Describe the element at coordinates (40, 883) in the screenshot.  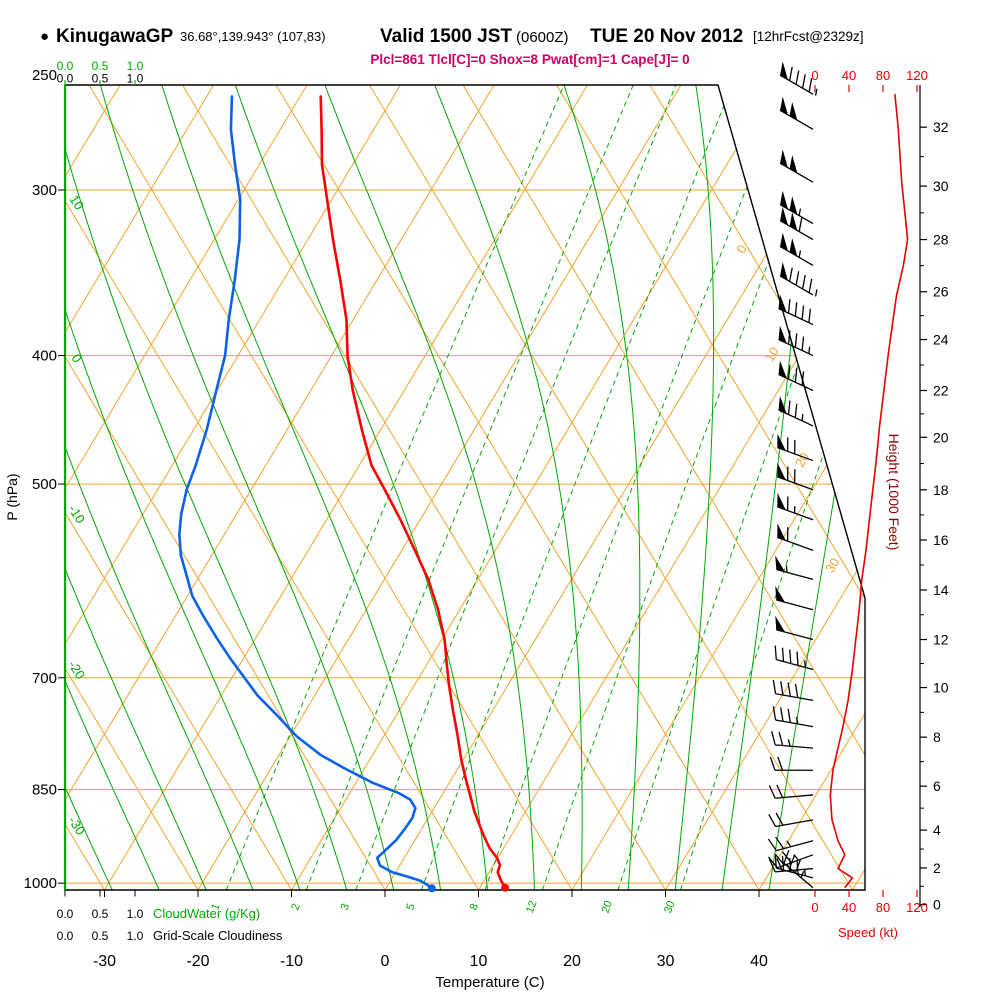
I see `pressure-tick-label: 1000` at that location.